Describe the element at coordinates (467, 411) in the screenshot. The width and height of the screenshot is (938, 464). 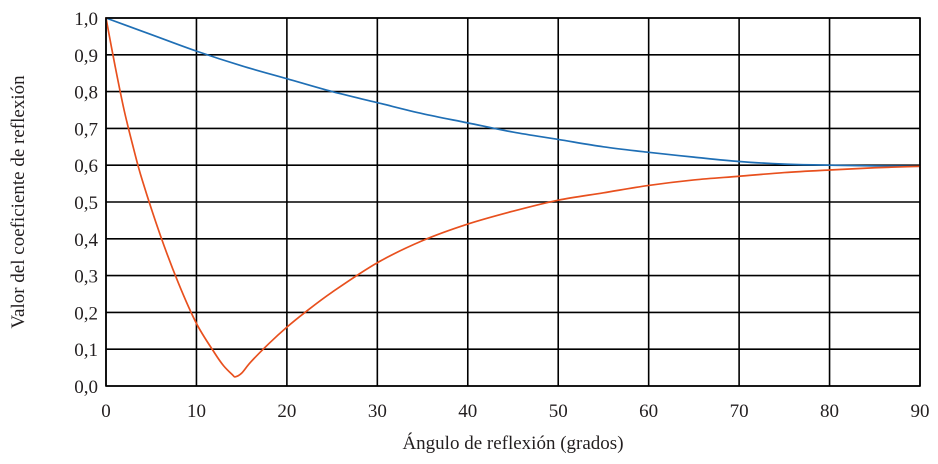
I see `x-tick-label: 40` at that location.